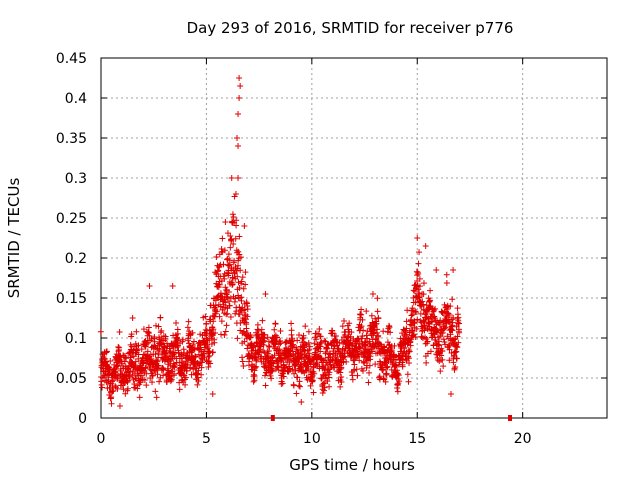 This screenshot has height=480, width=640. I want to click on x-axis-label: GPS time / hours, so click(352, 465).